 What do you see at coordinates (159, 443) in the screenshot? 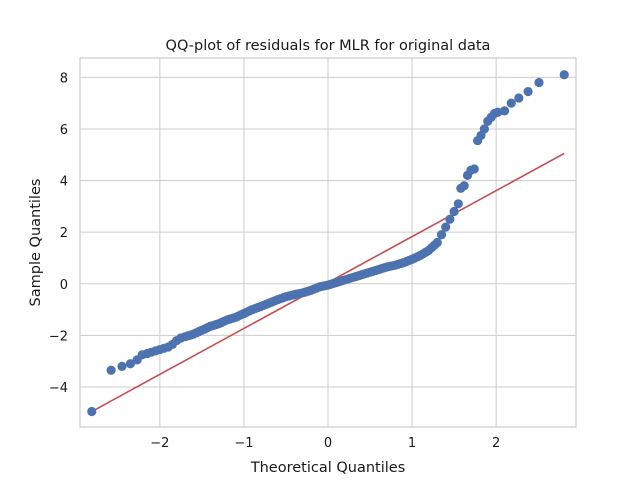
I see `x-tick-label: −2` at bounding box center [159, 443].